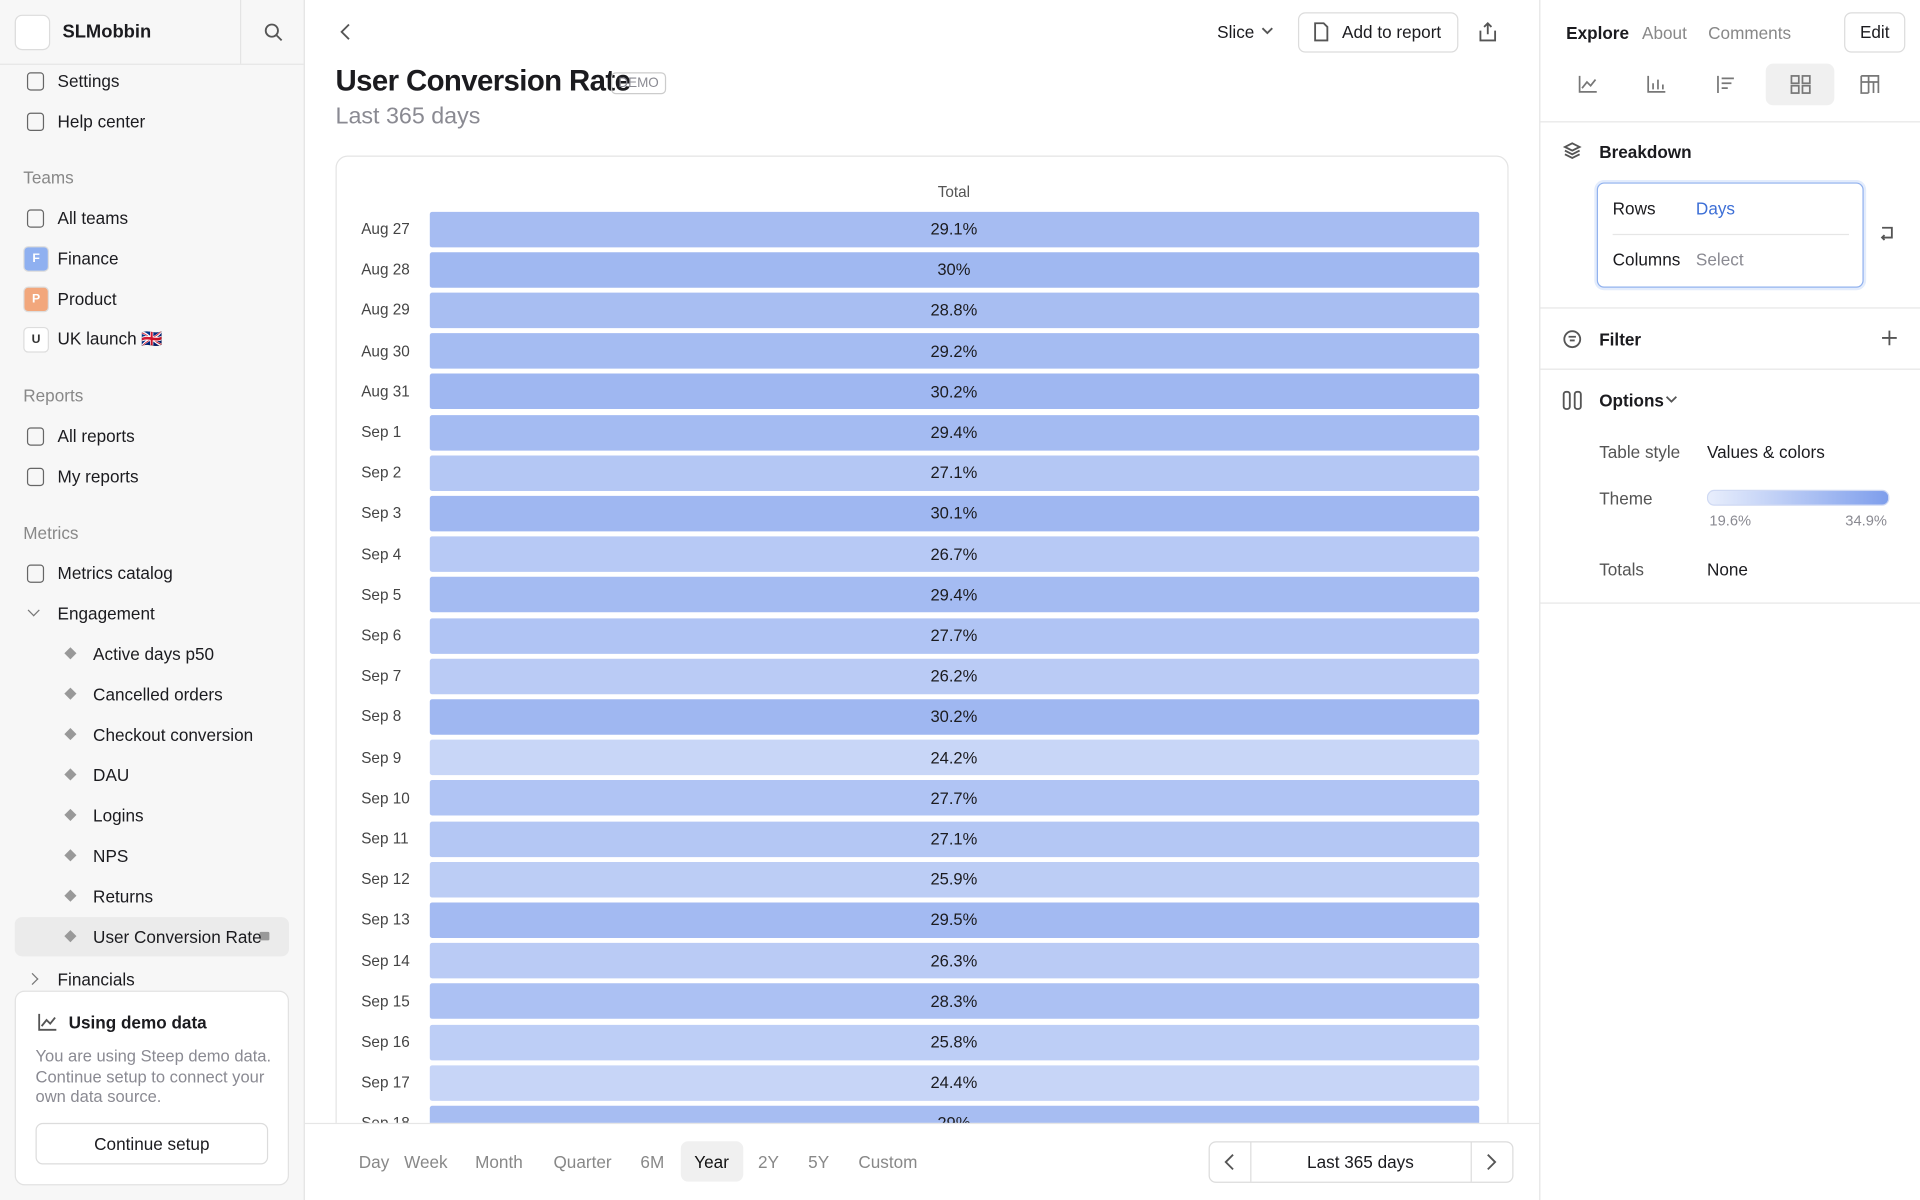  I want to click on table-style-label: Table style, so click(1640, 452).